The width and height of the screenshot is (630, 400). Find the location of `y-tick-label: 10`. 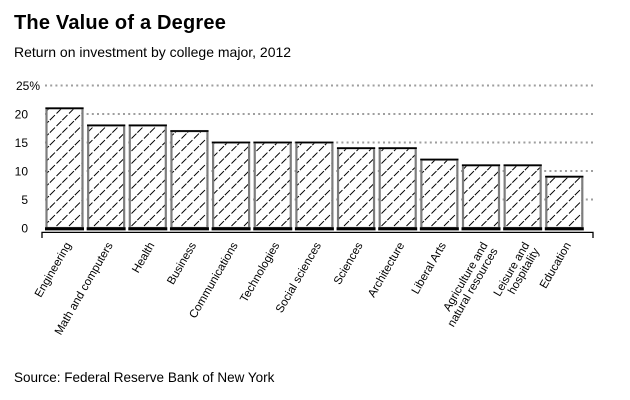

y-tick-label: 10 is located at coordinates (22, 172).